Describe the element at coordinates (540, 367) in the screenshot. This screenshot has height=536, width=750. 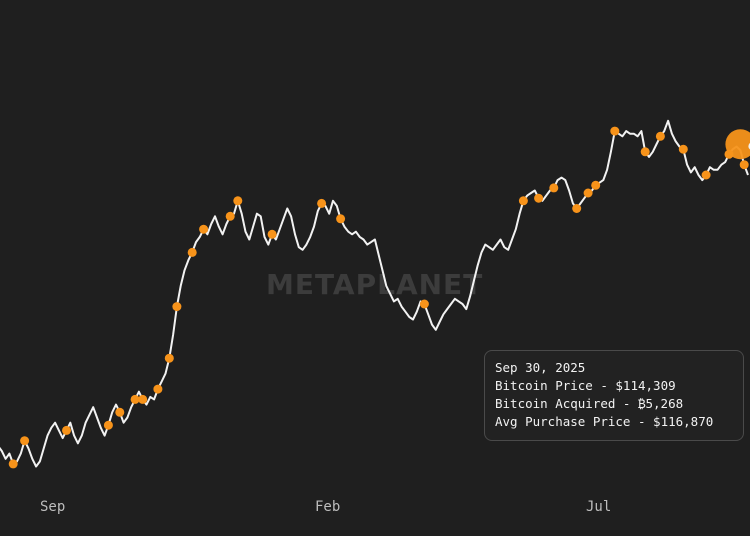
I see `tooltip-date: Sep 30, 2025` at that location.